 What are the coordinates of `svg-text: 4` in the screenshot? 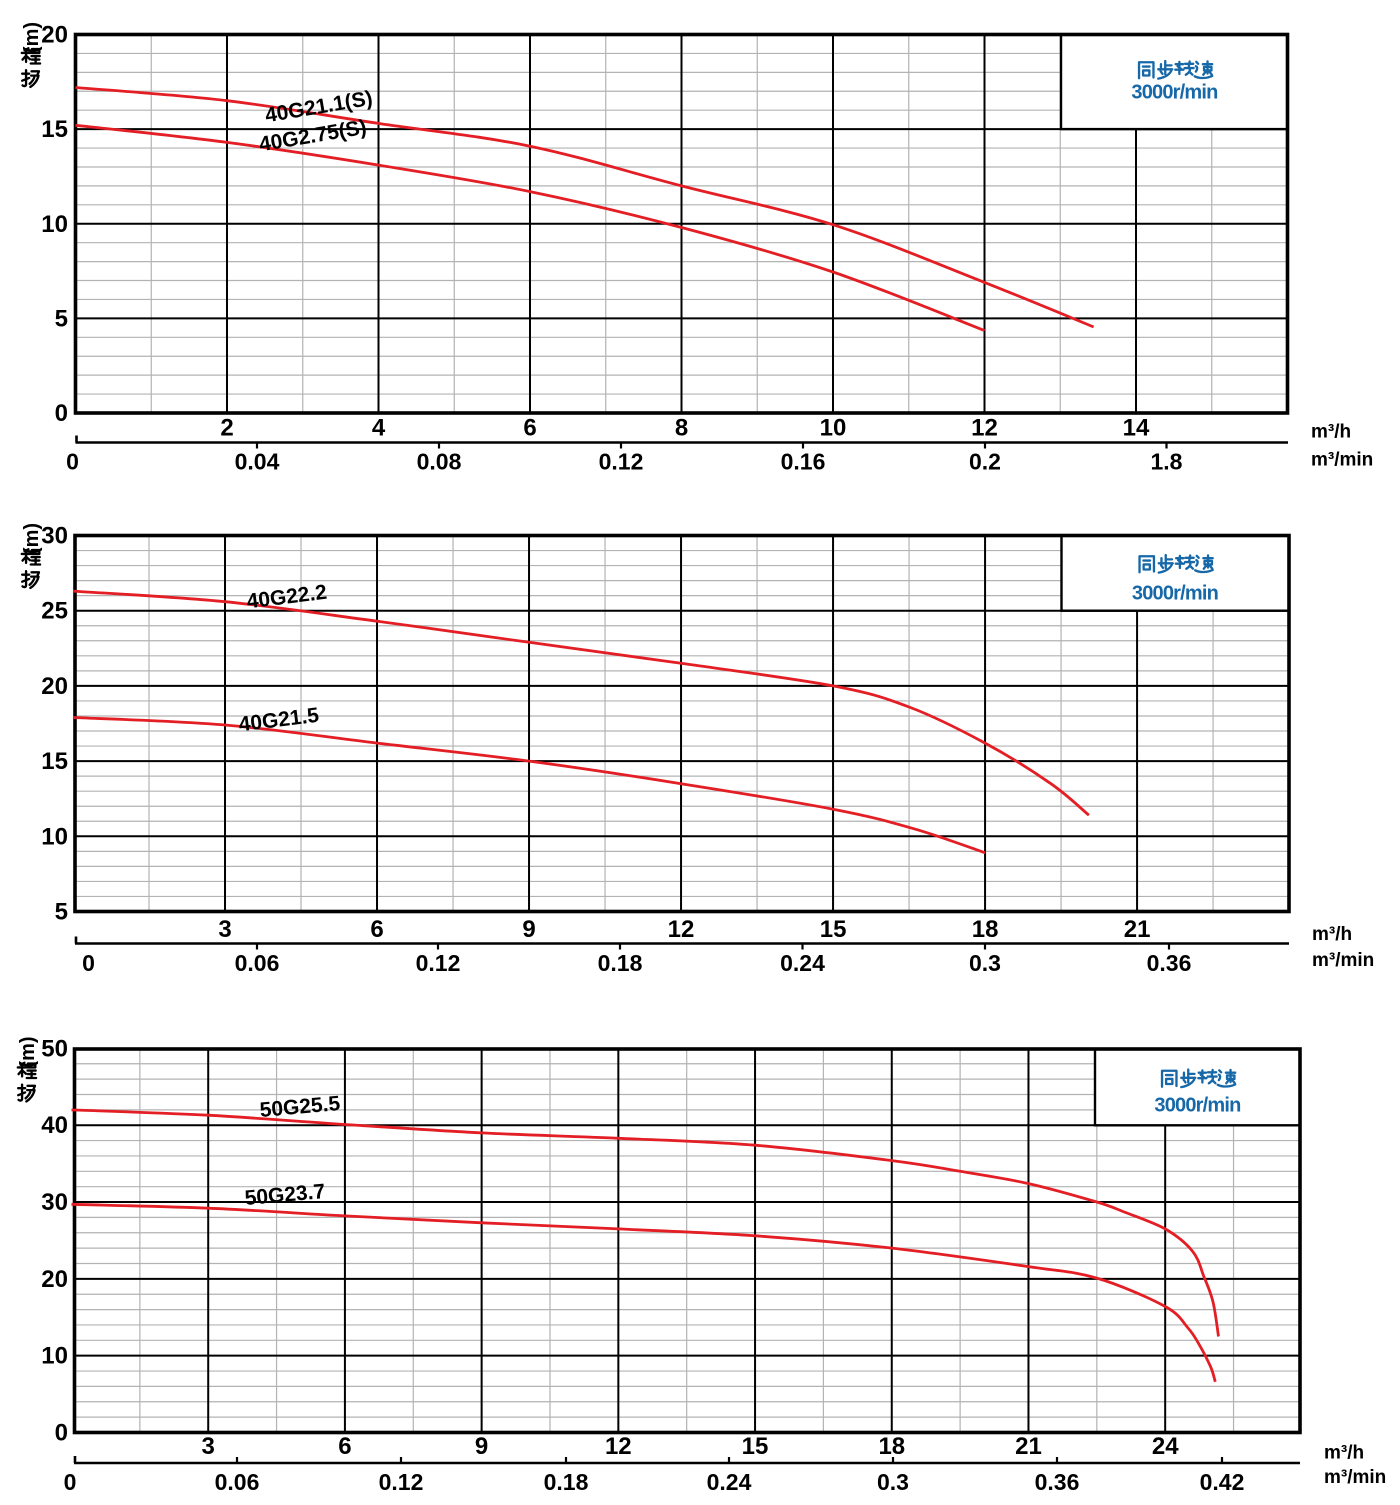 It's located at (379, 428).